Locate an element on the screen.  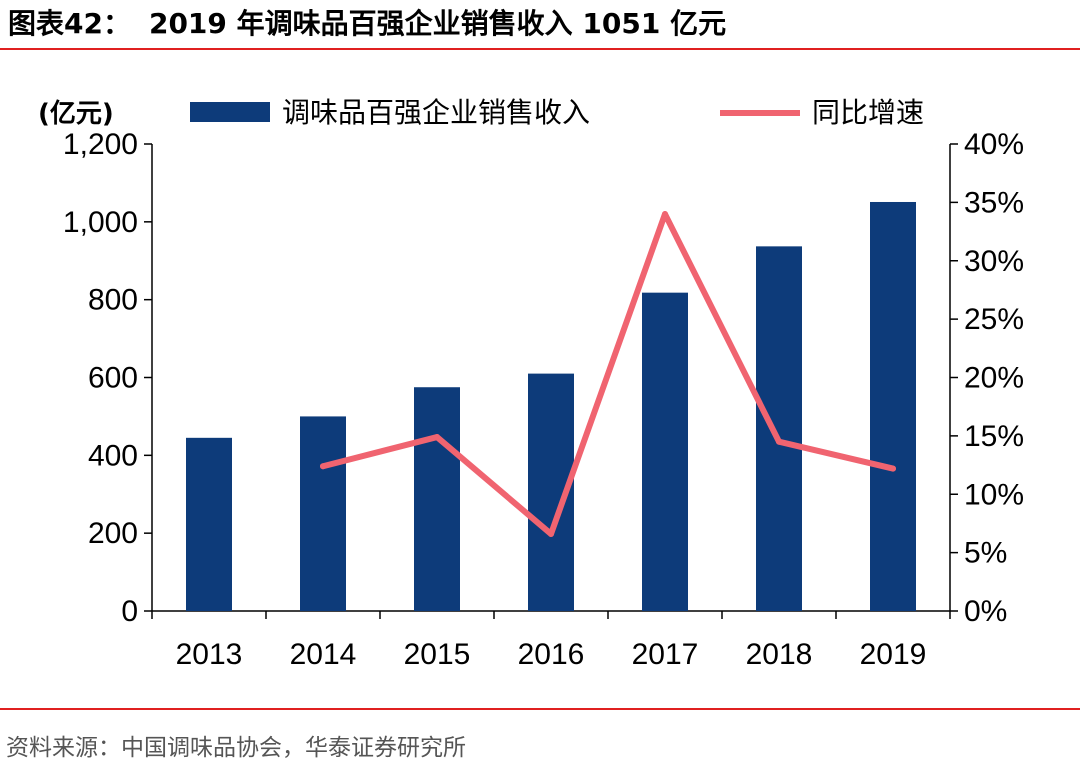
source-note: 资料来源：中国调味品协会，华泰证券研究所 is located at coordinates (236, 748).